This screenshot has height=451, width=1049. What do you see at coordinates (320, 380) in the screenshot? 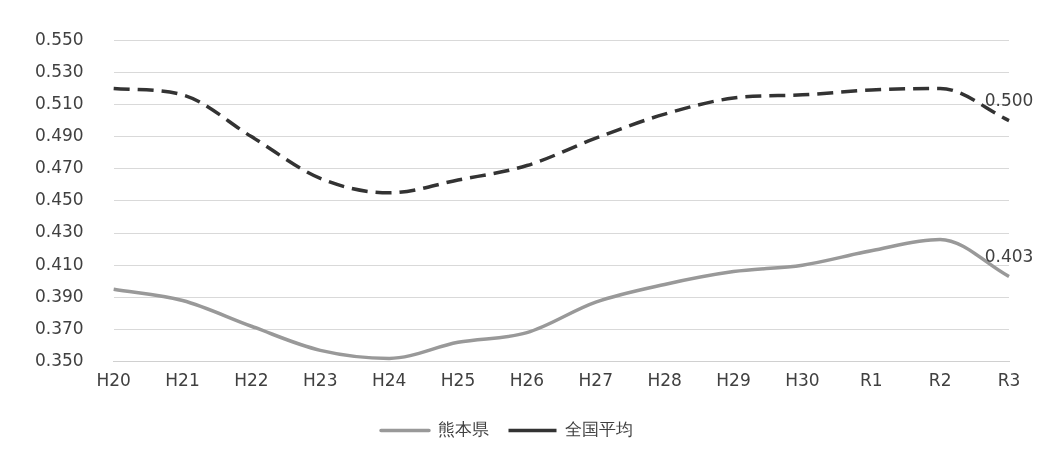
I see `x-tick-label: H23` at bounding box center [320, 380].